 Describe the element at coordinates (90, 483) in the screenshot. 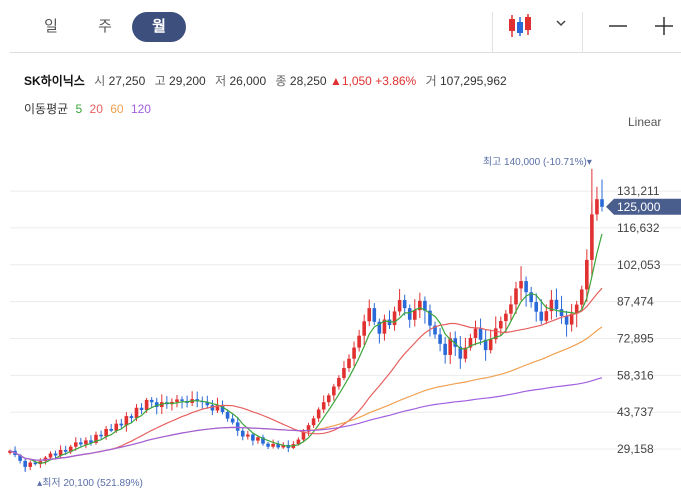

I see `min-price-label: ▴최저 20,100 (521.89%)` at that location.